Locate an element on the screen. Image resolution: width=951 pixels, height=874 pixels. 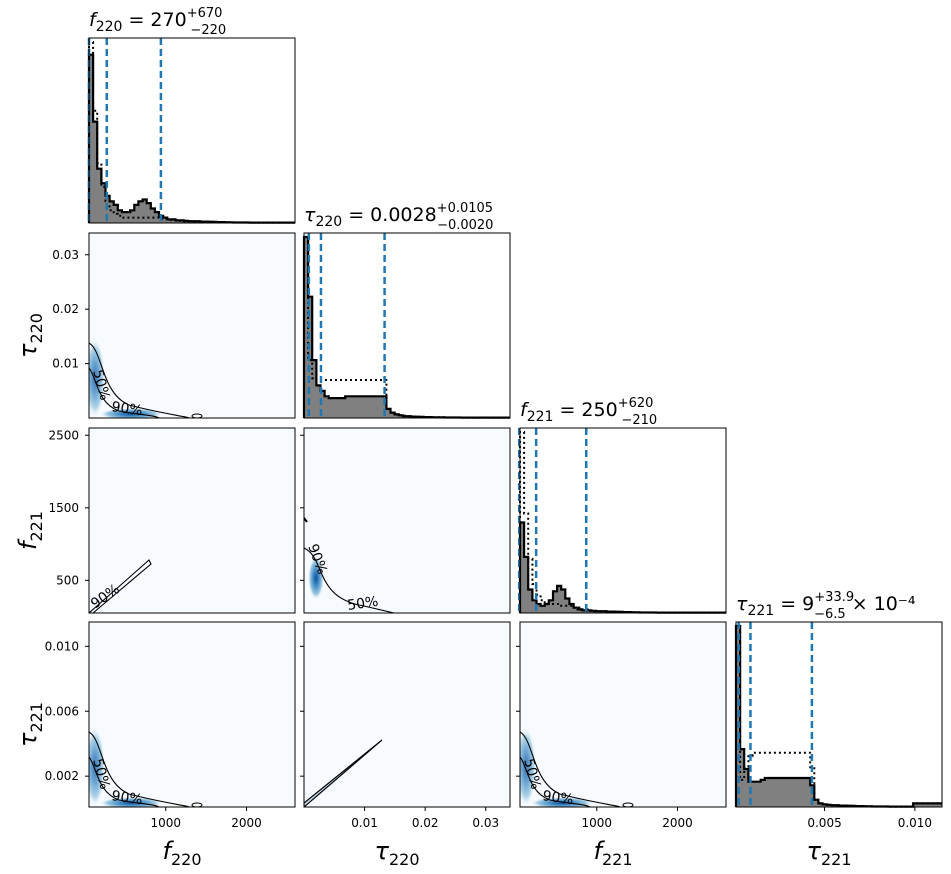
title-value: = 250 is located at coordinates (585, 410).